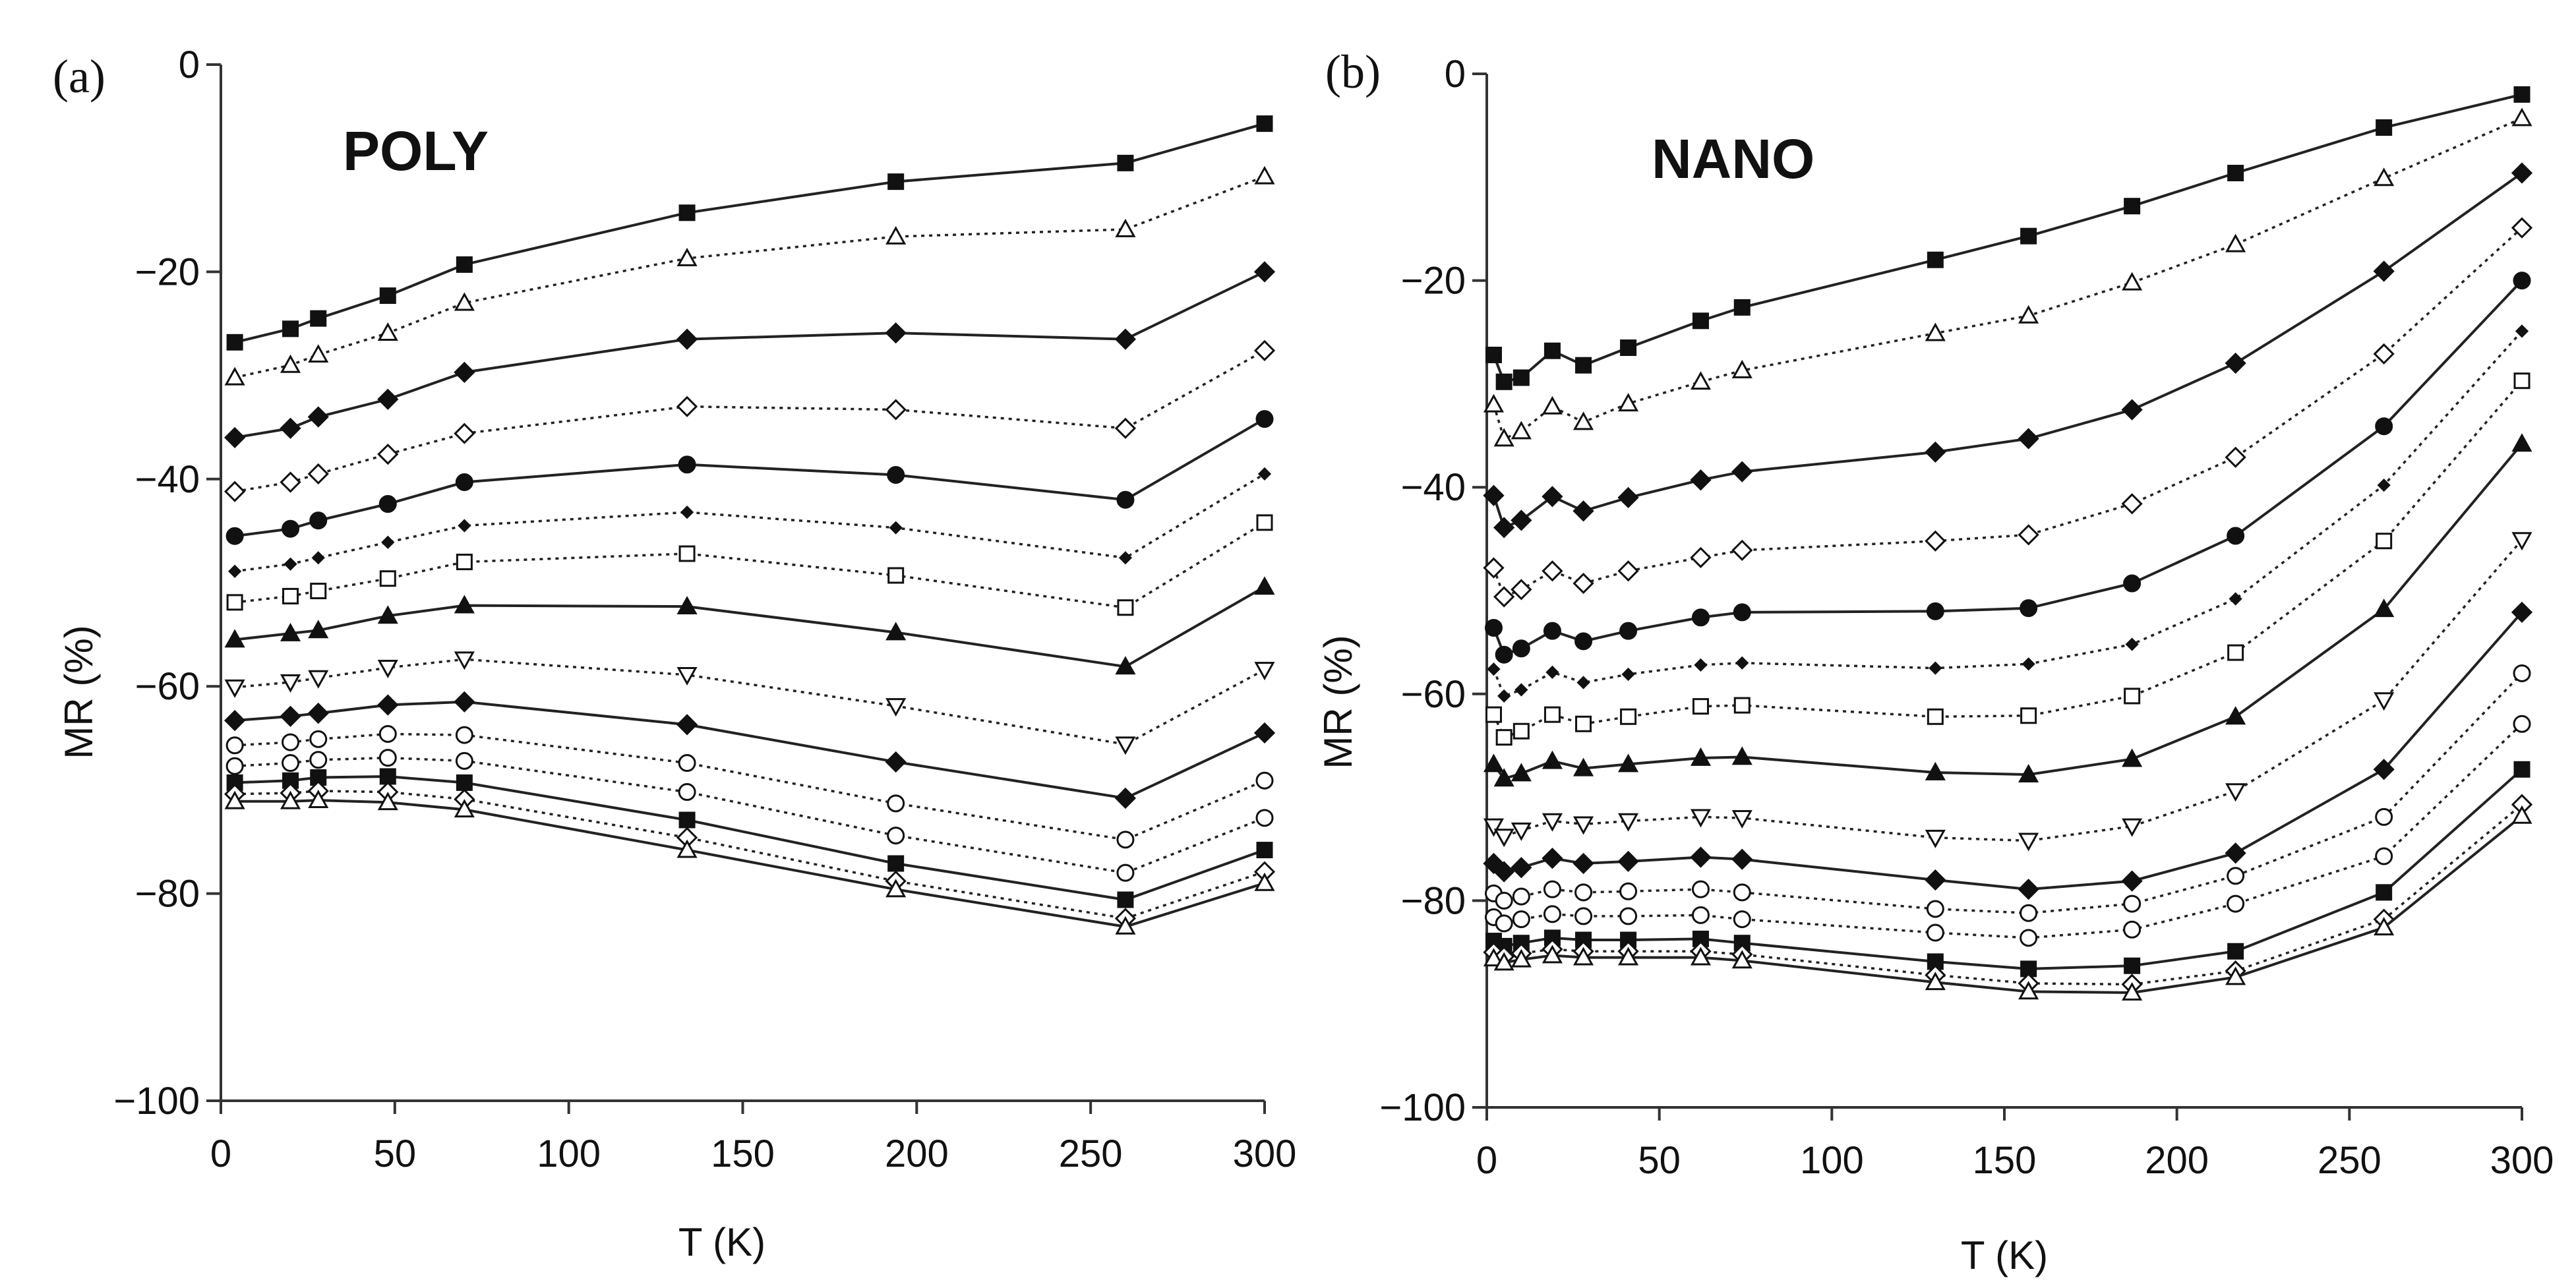 Image resolution: width=2576 pixels, height=1286 pixels. I want to click on x-tick-label: 250, so click(2349, 1160).